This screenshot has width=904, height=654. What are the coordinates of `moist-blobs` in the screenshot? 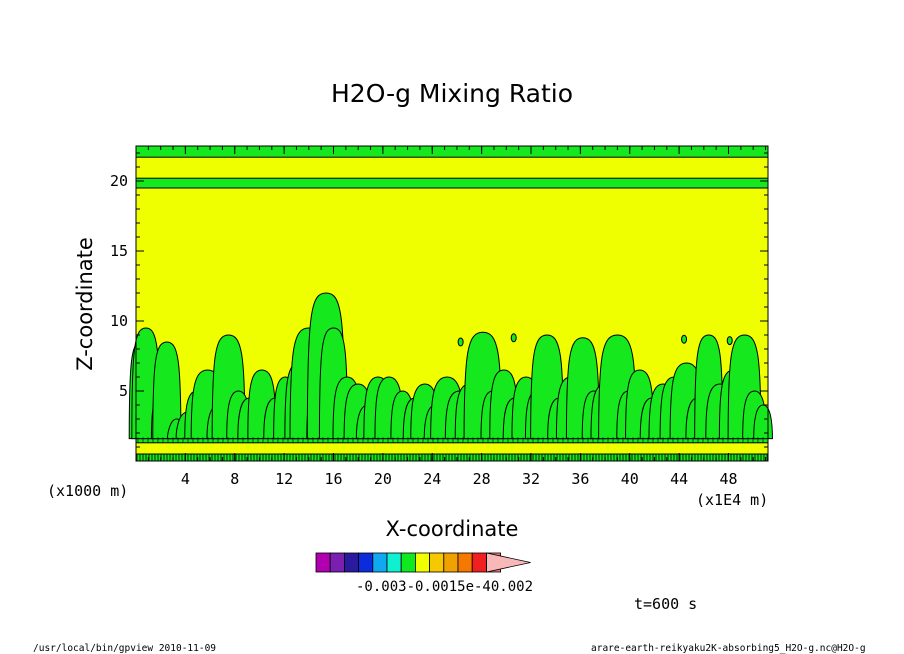 It's located at (595, 340).